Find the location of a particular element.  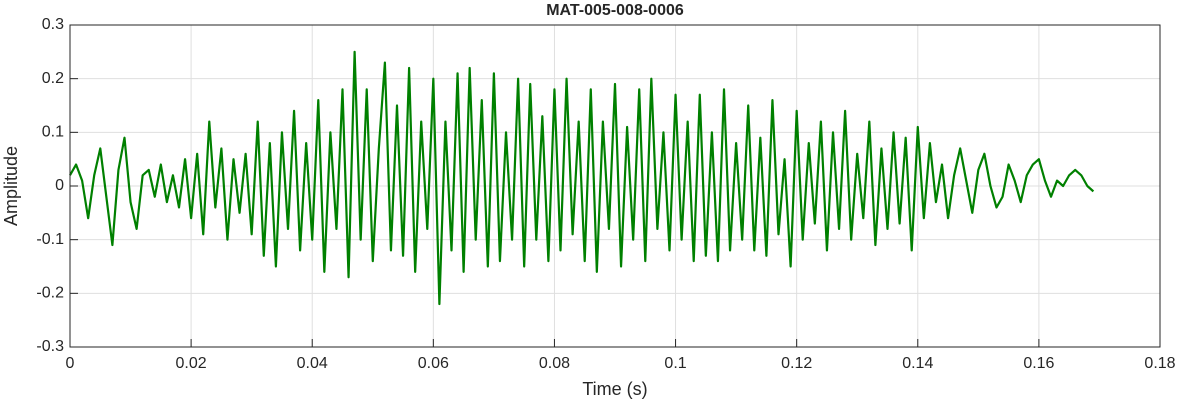

x-tick-label: 0.04 is located at coordinates (312, 363).